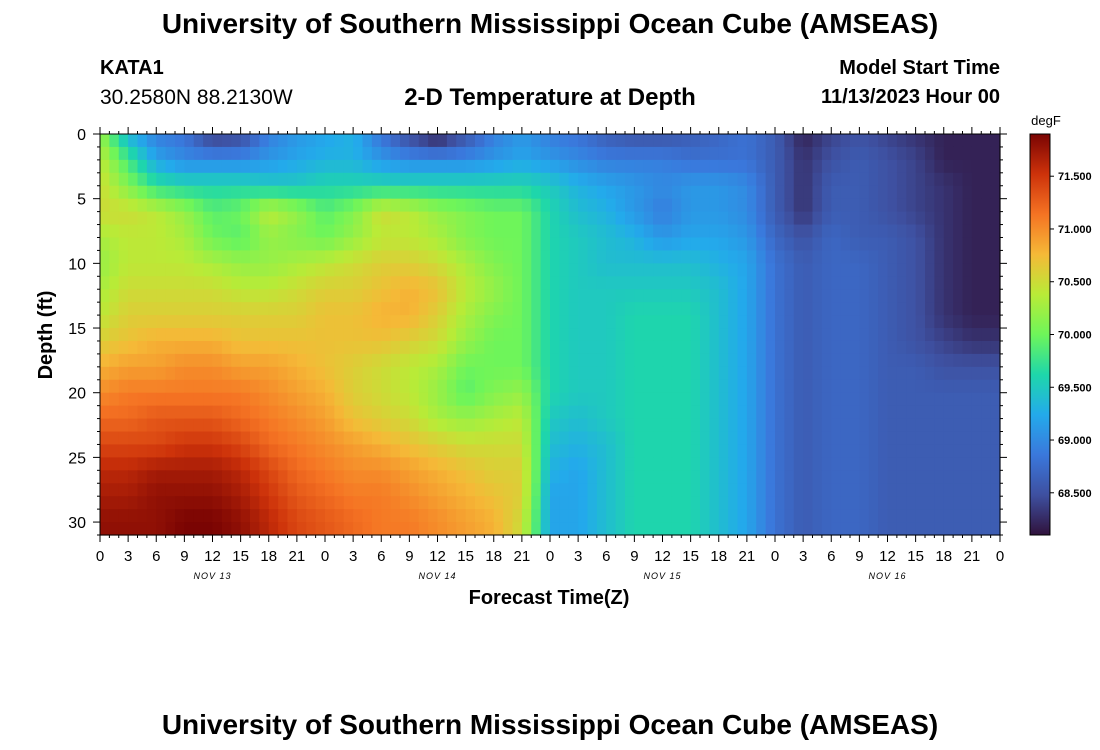 The image size is (1100, 750). What do you see at coordinates (831, 556) in the screenshot?
I see `x-tick-label: 6` at bounding box center [831, 556].